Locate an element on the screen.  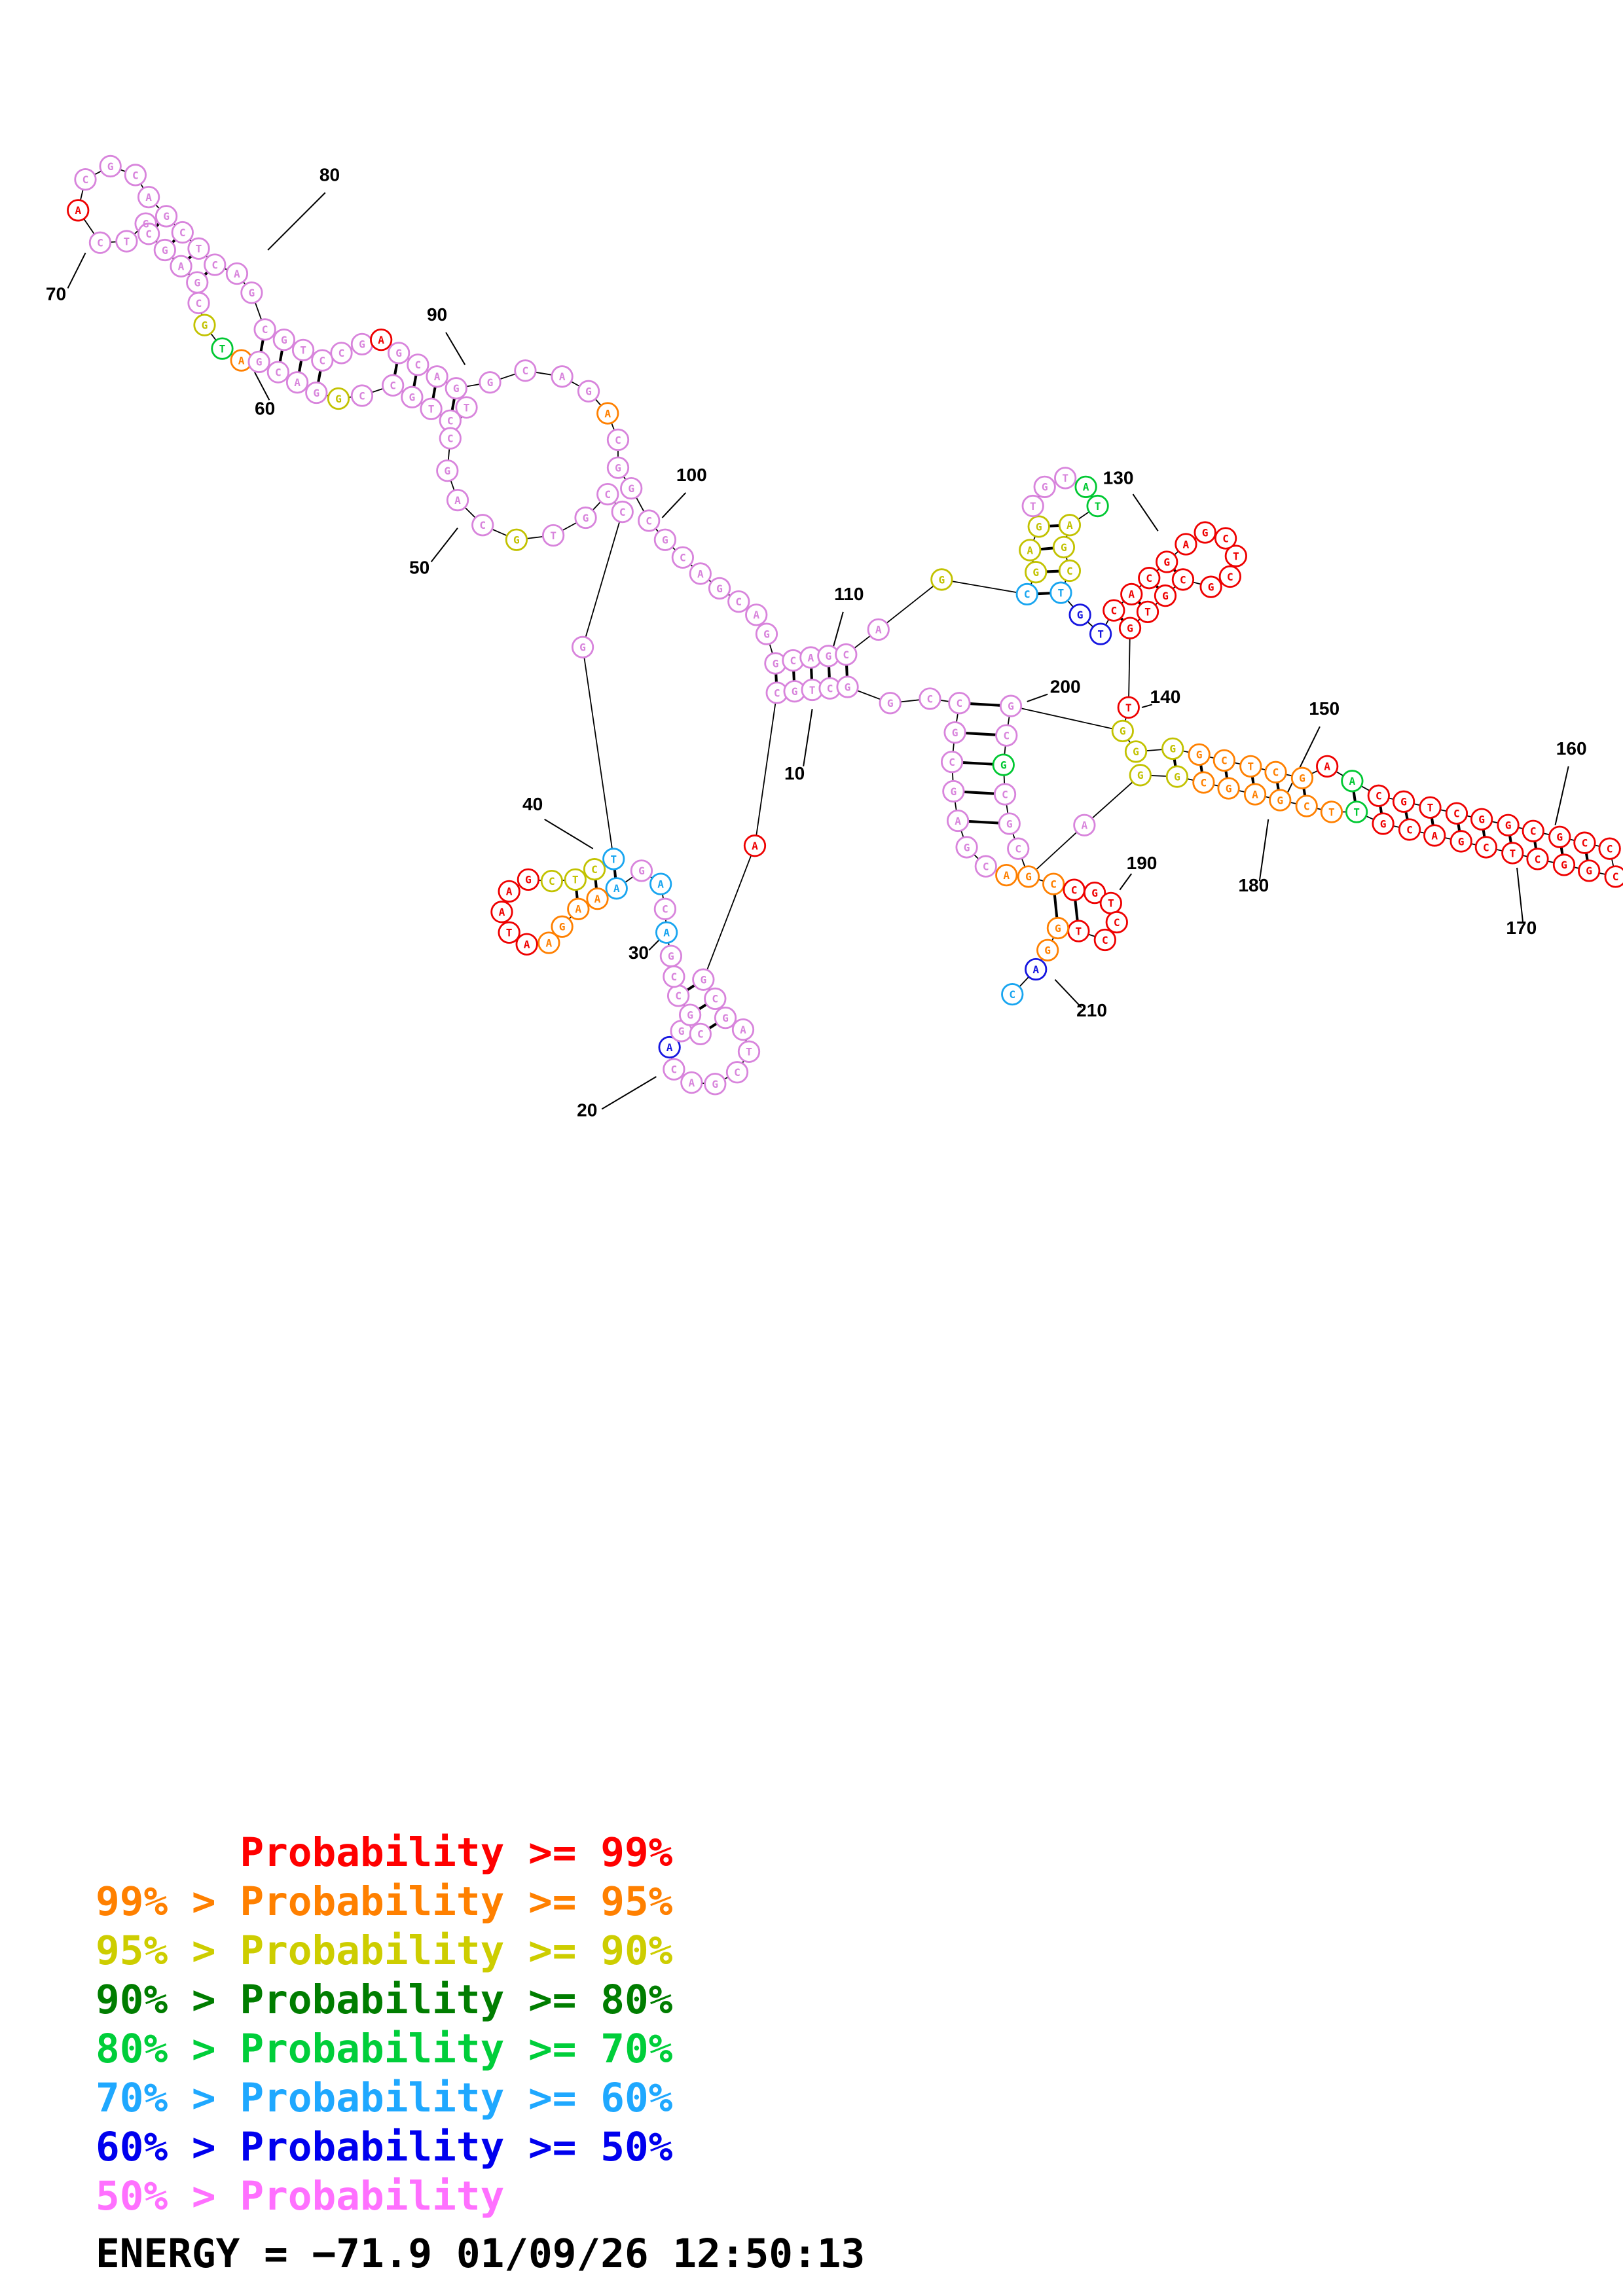
position-label: 160 is located at coordinates (1571, 748).